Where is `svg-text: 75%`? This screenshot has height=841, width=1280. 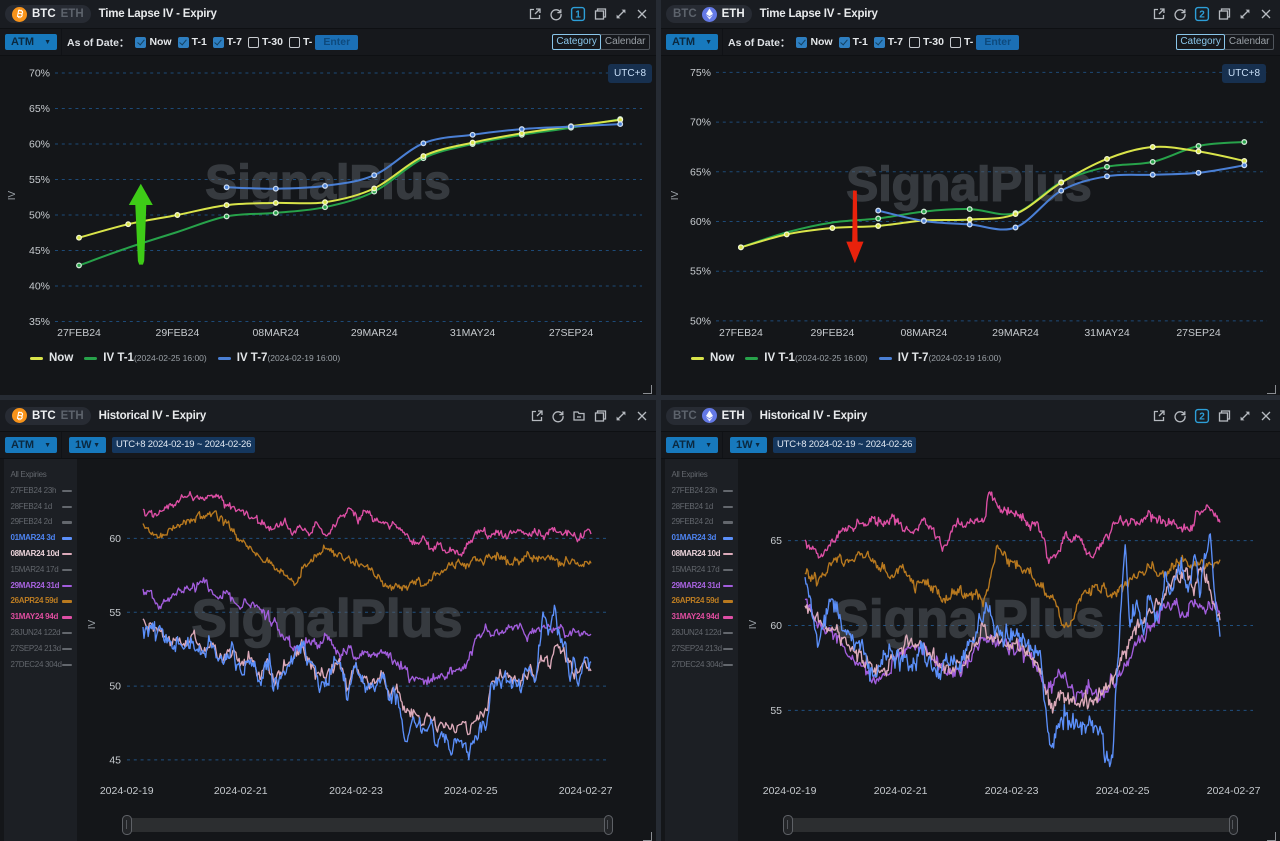
svg-text: 75% is located at coordinates (700, 73).